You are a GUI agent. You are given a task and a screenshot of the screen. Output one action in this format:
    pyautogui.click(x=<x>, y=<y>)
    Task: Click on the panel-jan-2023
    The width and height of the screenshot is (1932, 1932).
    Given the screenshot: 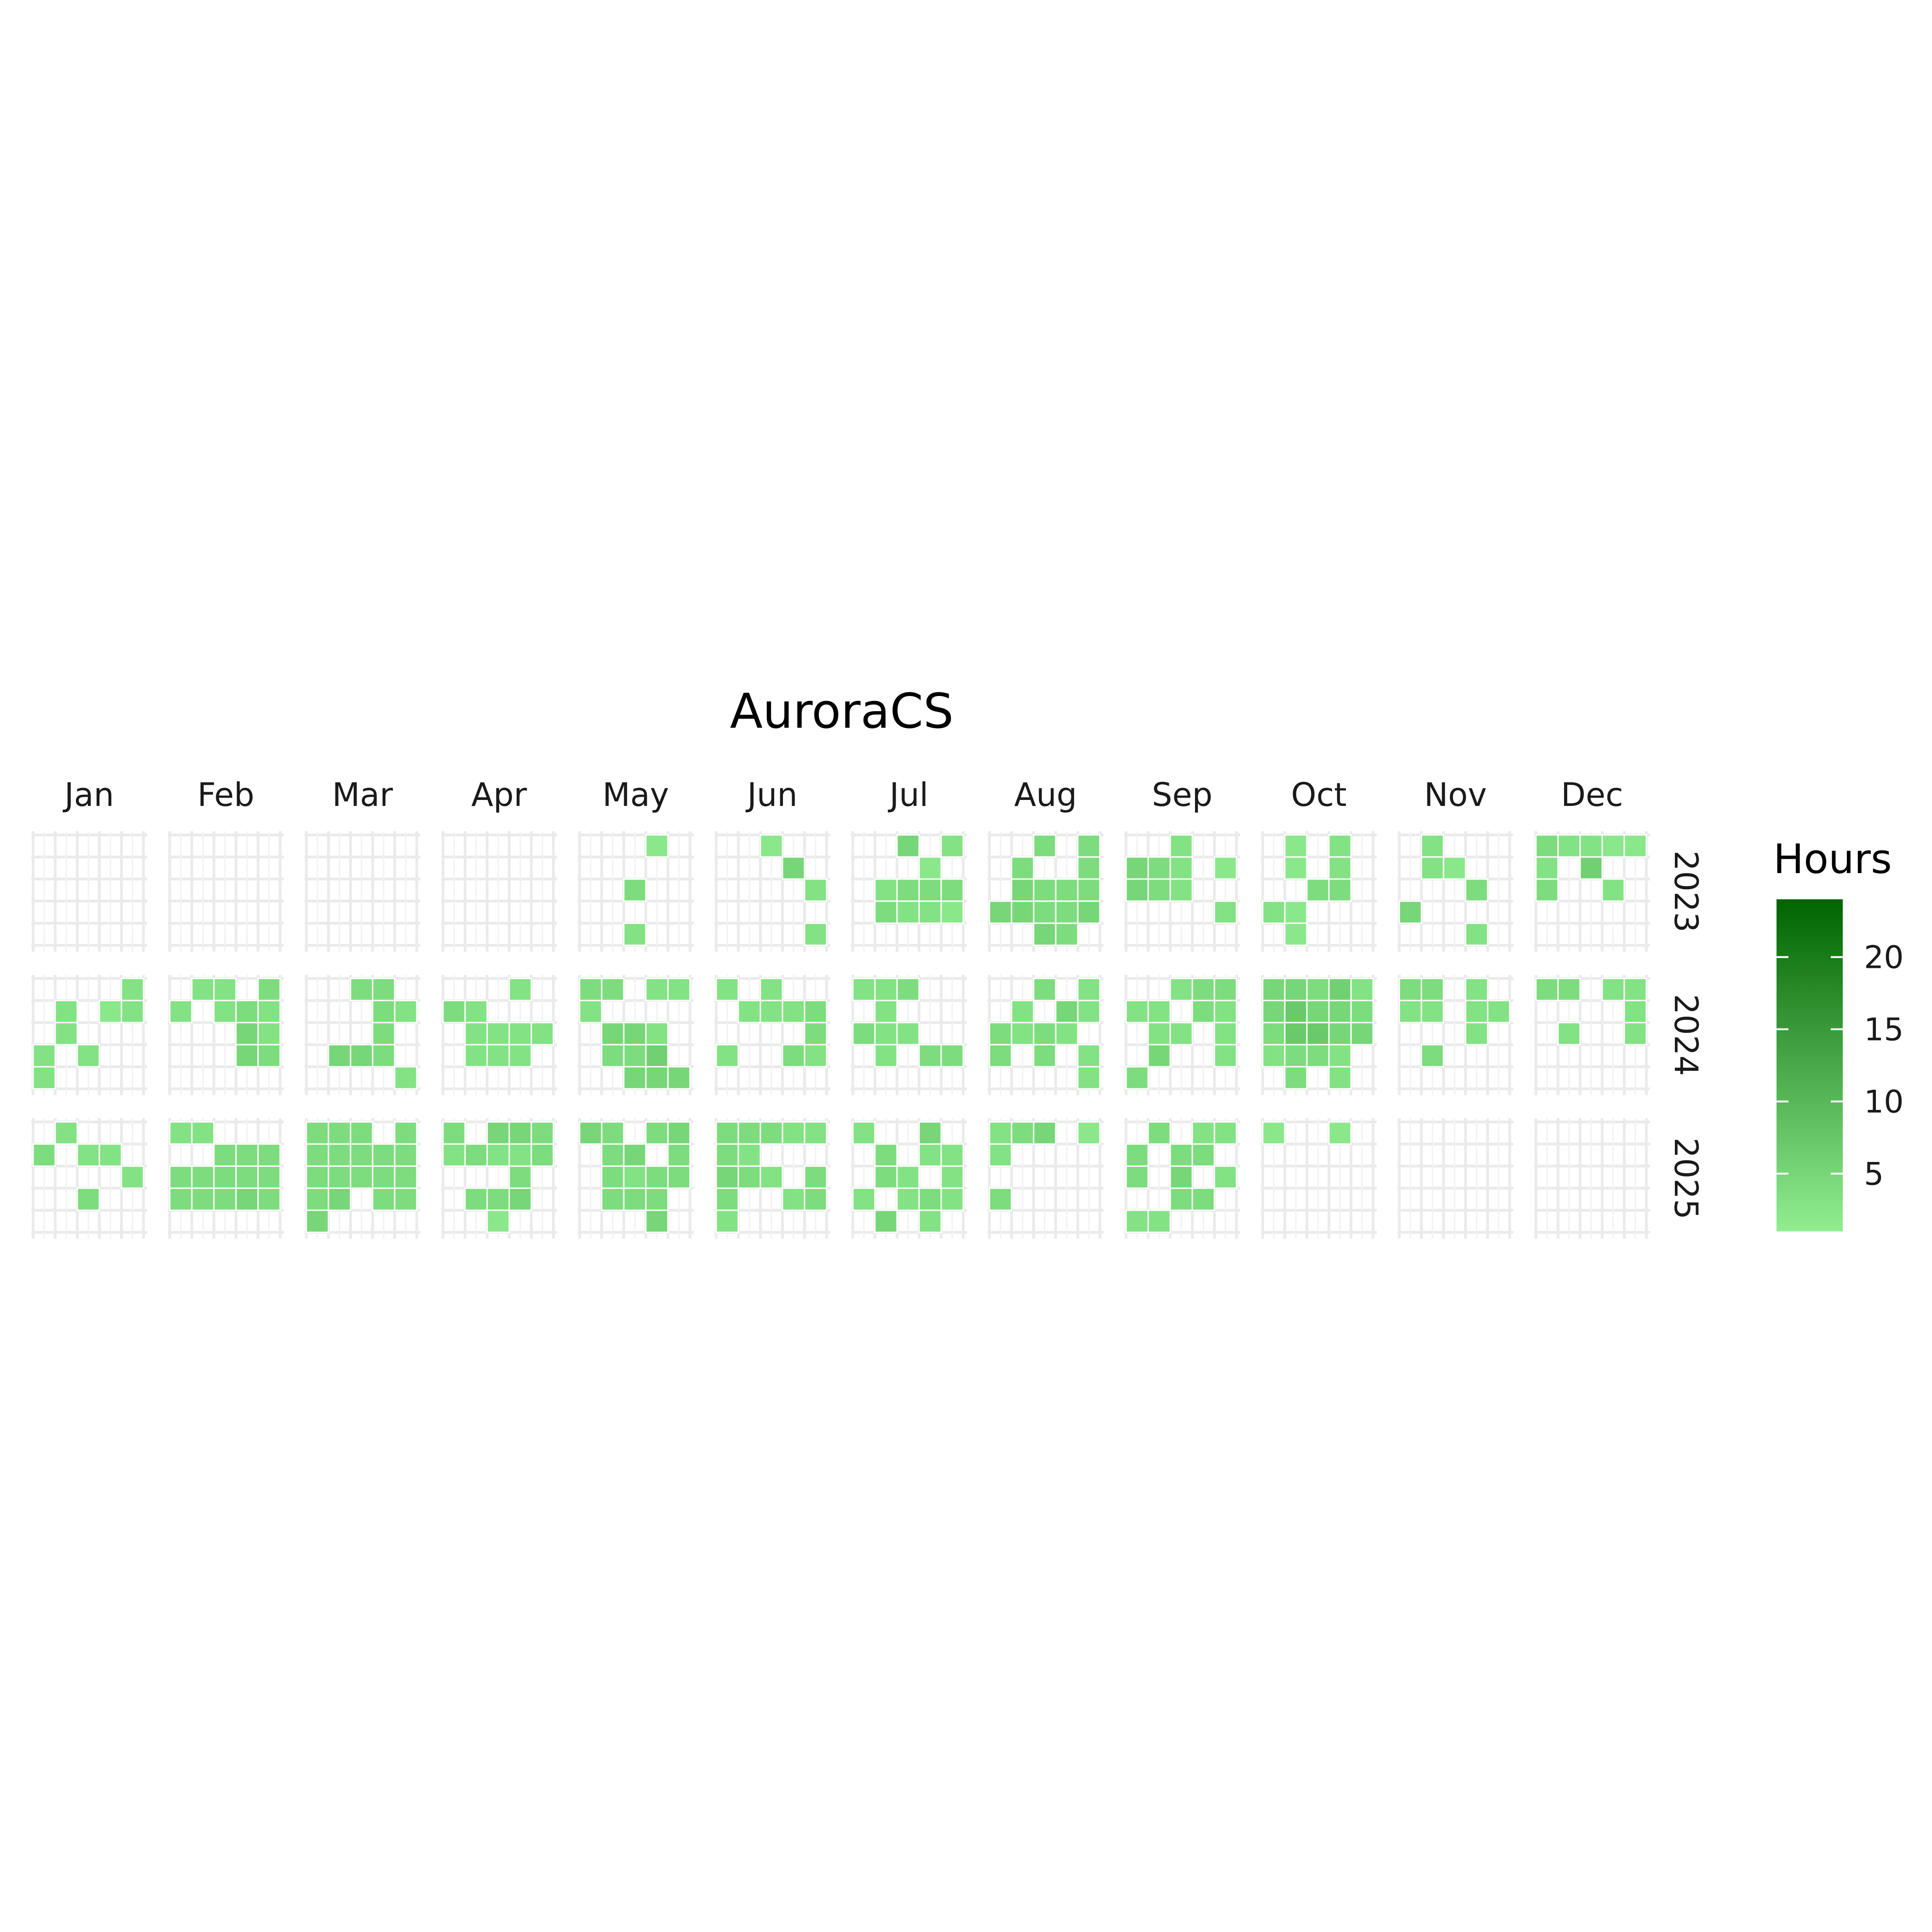 What is the action you would take?
    pyautogui.click(x=89, y=891)
    